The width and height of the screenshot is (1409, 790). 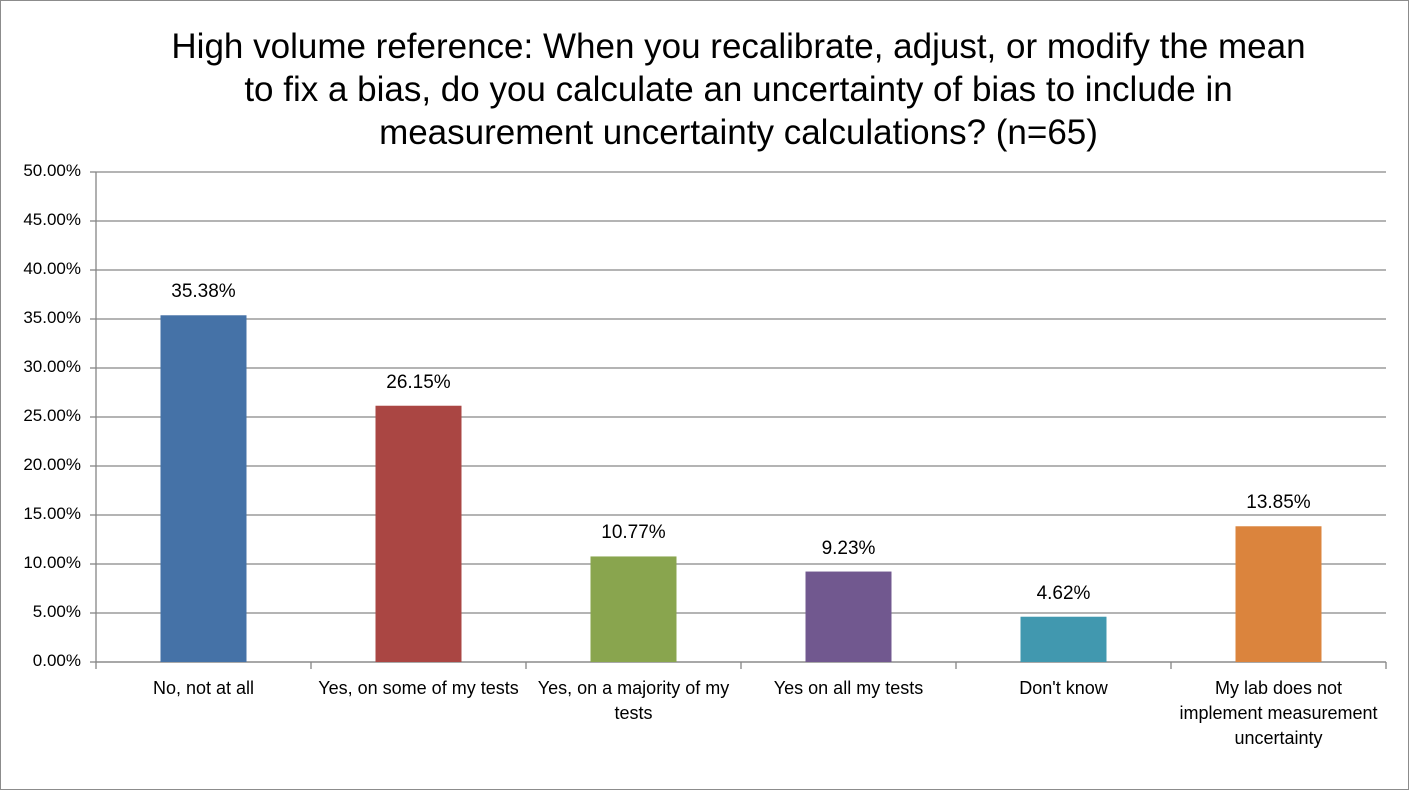 I want to click on y-tick-label: 30.00%, so click(x=52, y=366).